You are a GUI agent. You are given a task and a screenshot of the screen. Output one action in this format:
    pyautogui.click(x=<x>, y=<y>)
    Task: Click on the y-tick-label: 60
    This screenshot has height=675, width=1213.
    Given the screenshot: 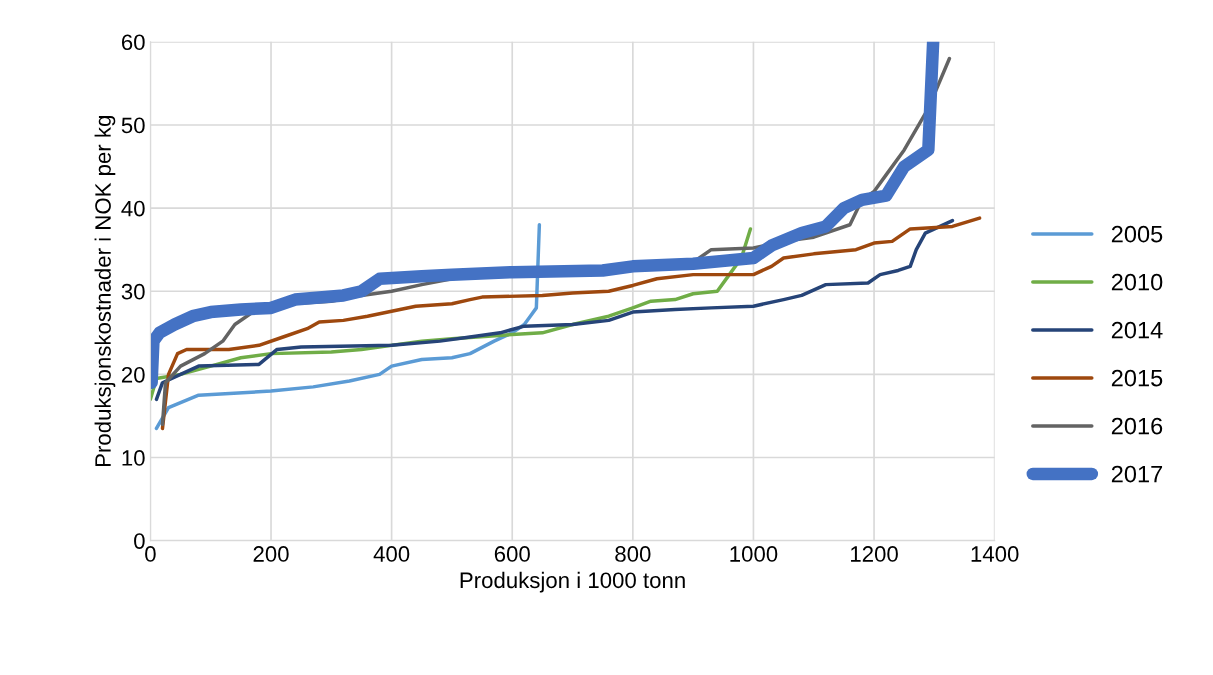 What is the action you would take?
    pyautogui.click(x=133, y=42)
    